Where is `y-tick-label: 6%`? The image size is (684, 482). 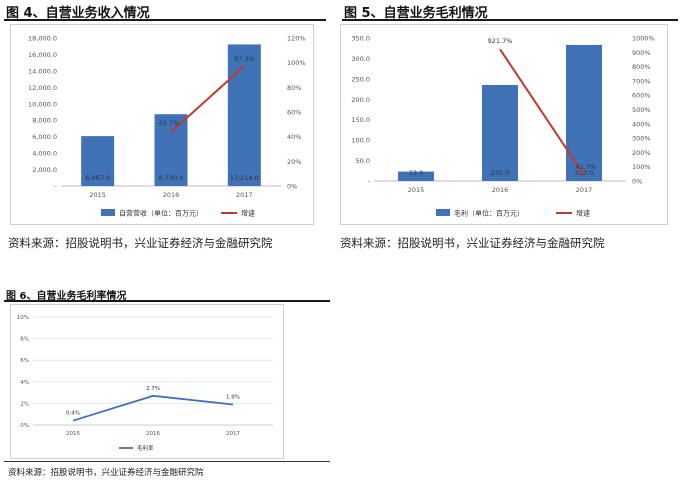
y-tick-label: 6% is located at coordinates (24, 361).